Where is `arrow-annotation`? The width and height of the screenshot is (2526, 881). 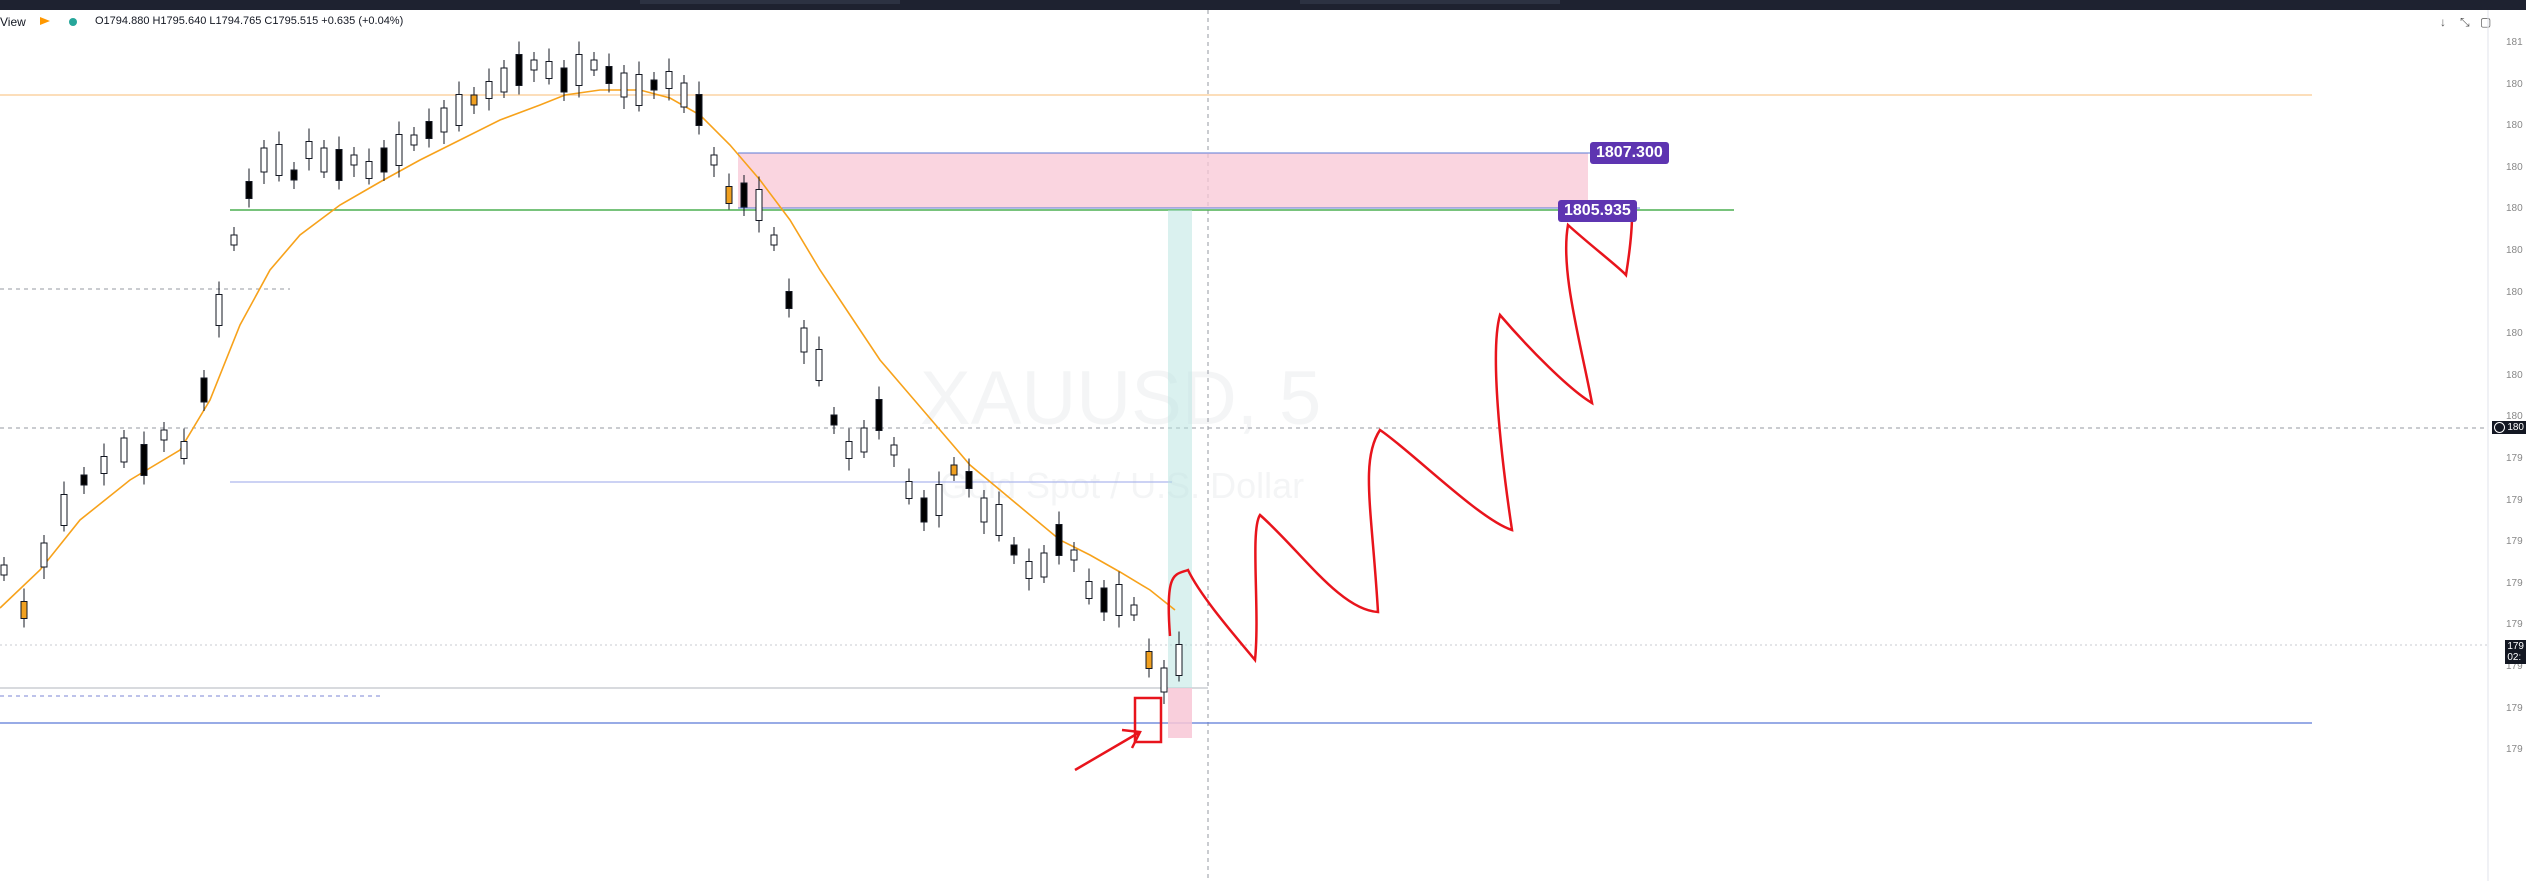 arrow-annotation is located at coordinates (1107, 751).